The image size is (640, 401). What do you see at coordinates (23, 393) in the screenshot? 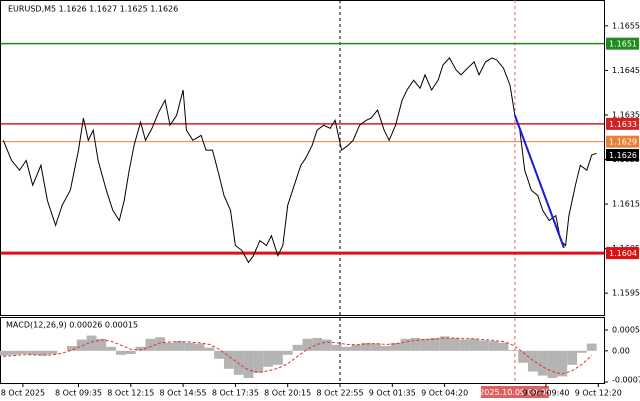
I see `x-tick-label: 8 Oct 2025` at bounding box center [23, 393].